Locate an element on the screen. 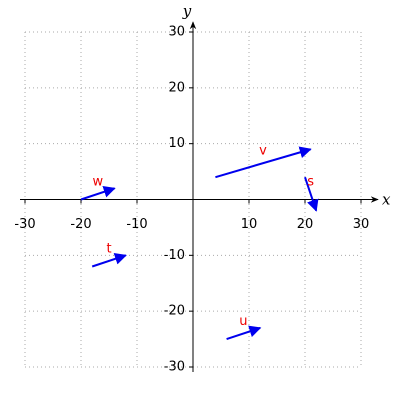  y-axis-label: y is located at coordinates (187, 11).